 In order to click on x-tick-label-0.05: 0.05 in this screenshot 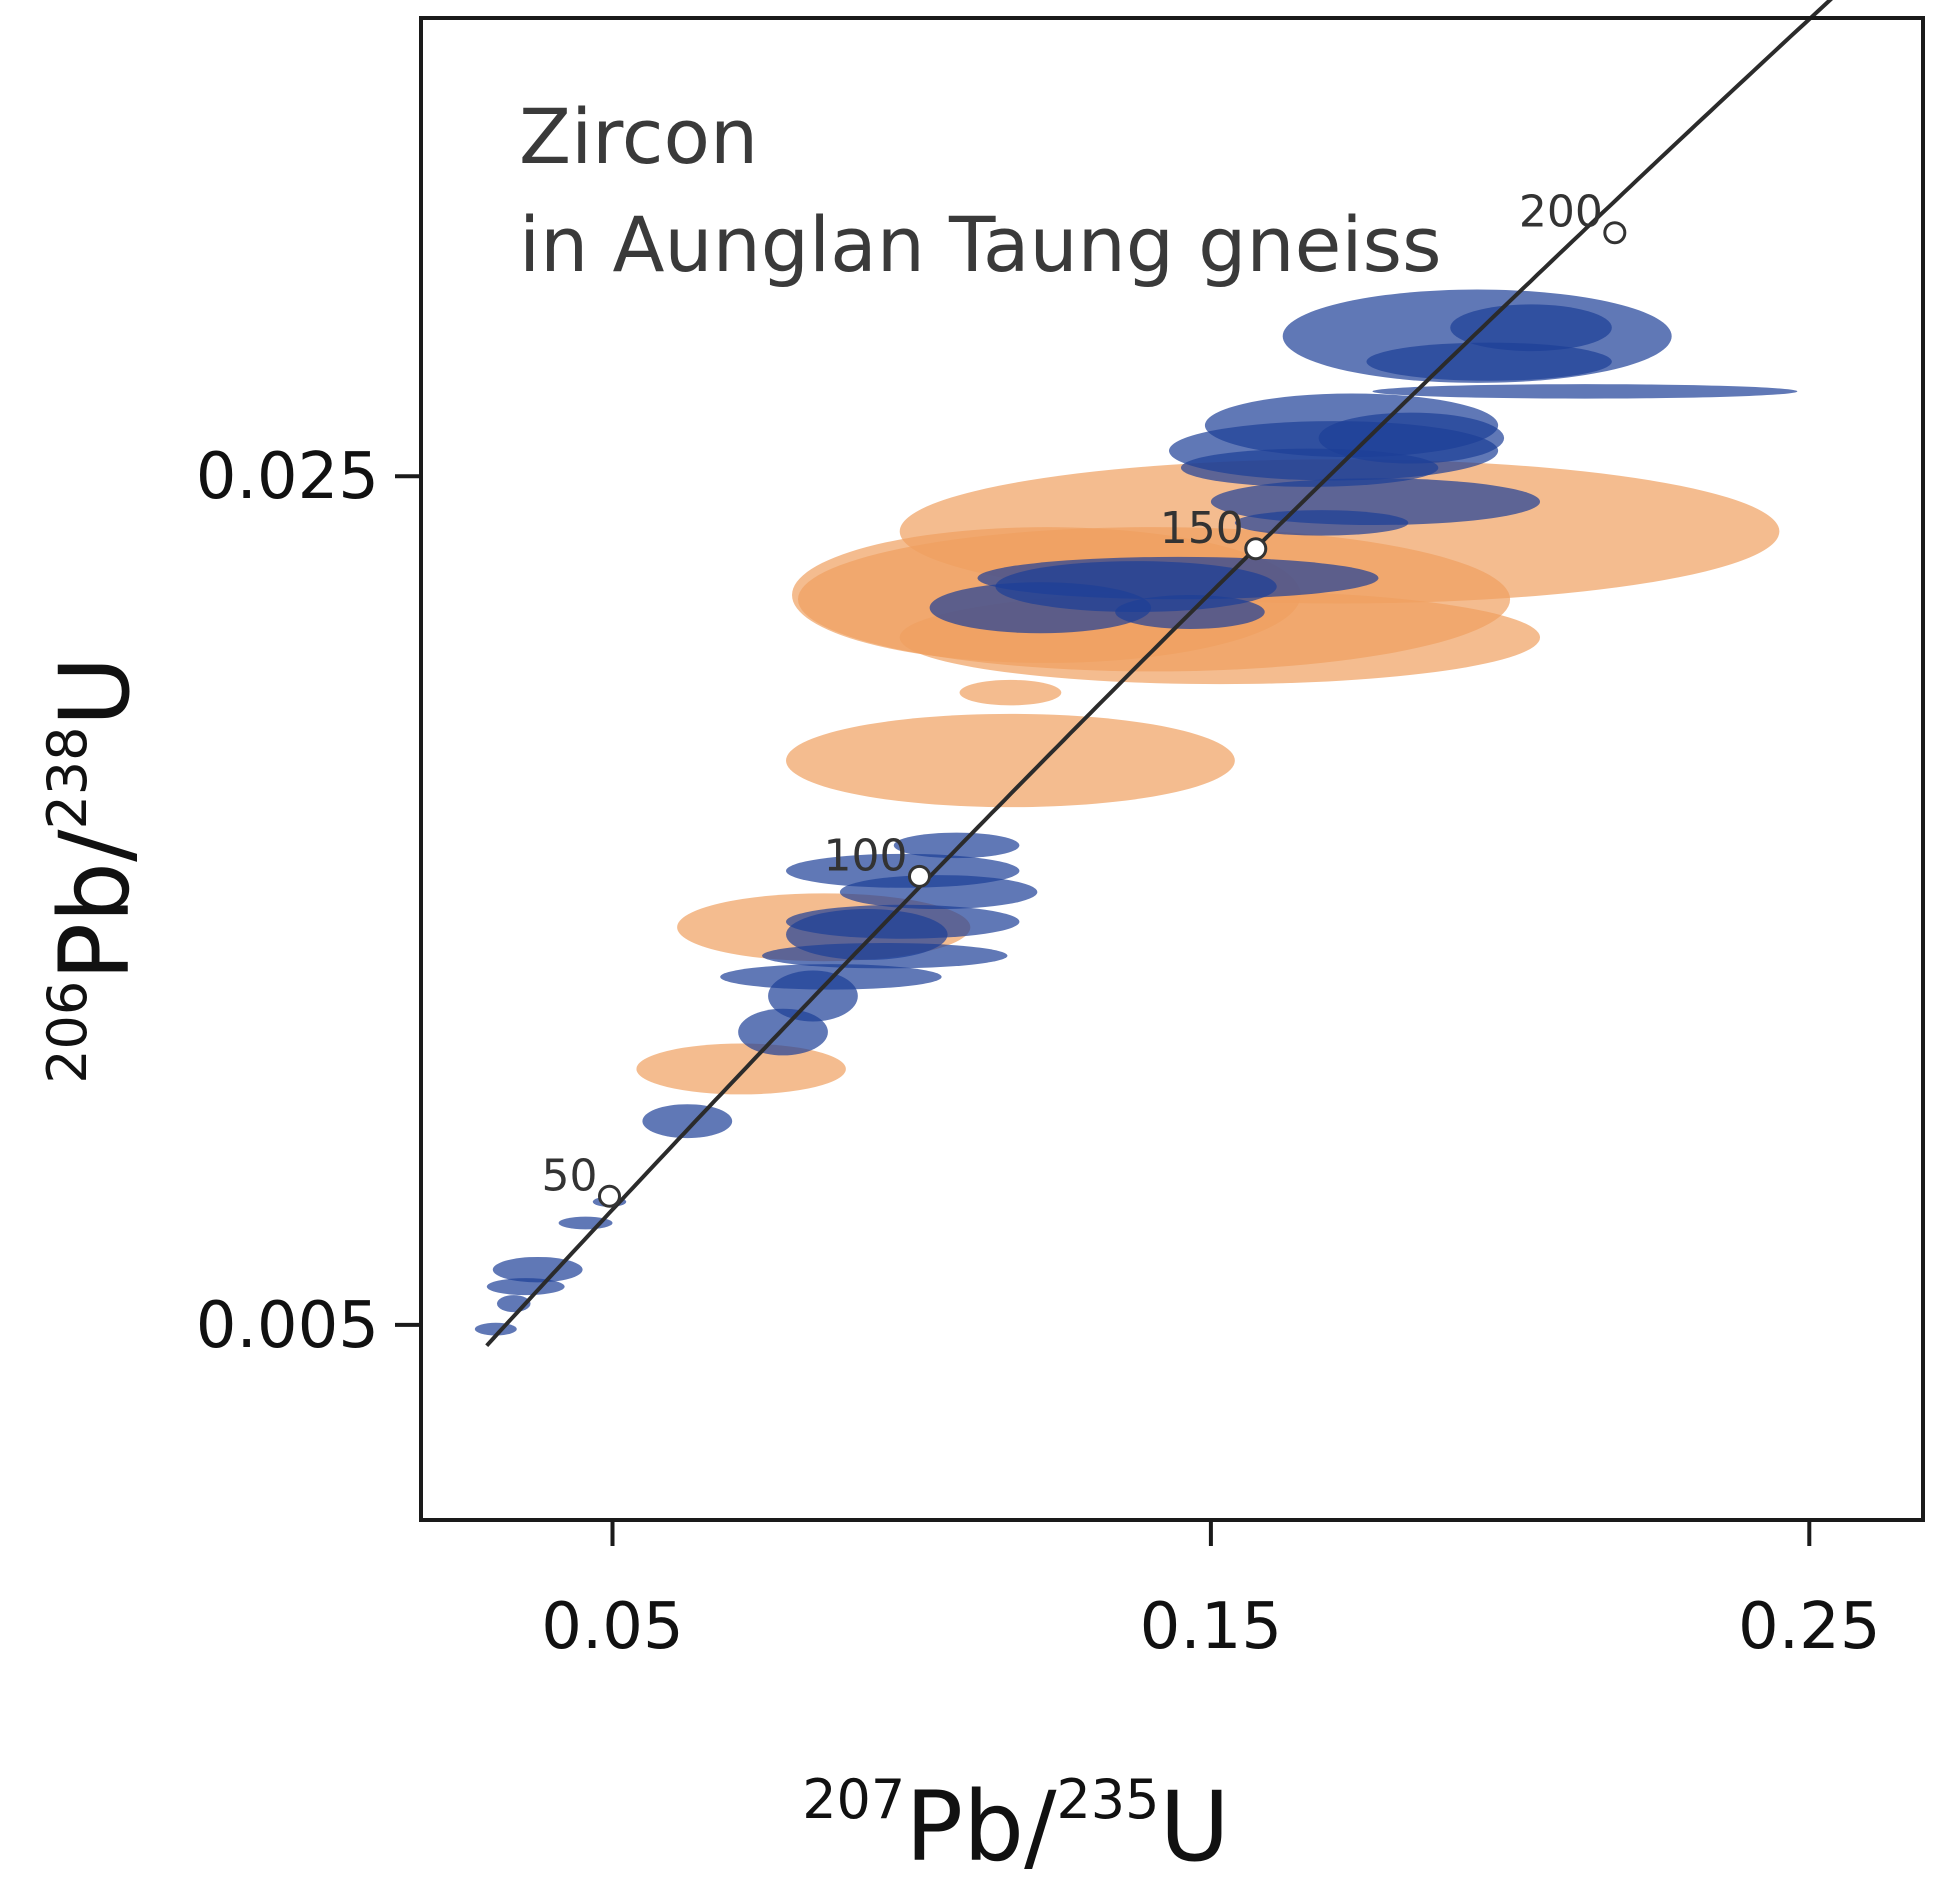, I will do `click(612, 1627)`.